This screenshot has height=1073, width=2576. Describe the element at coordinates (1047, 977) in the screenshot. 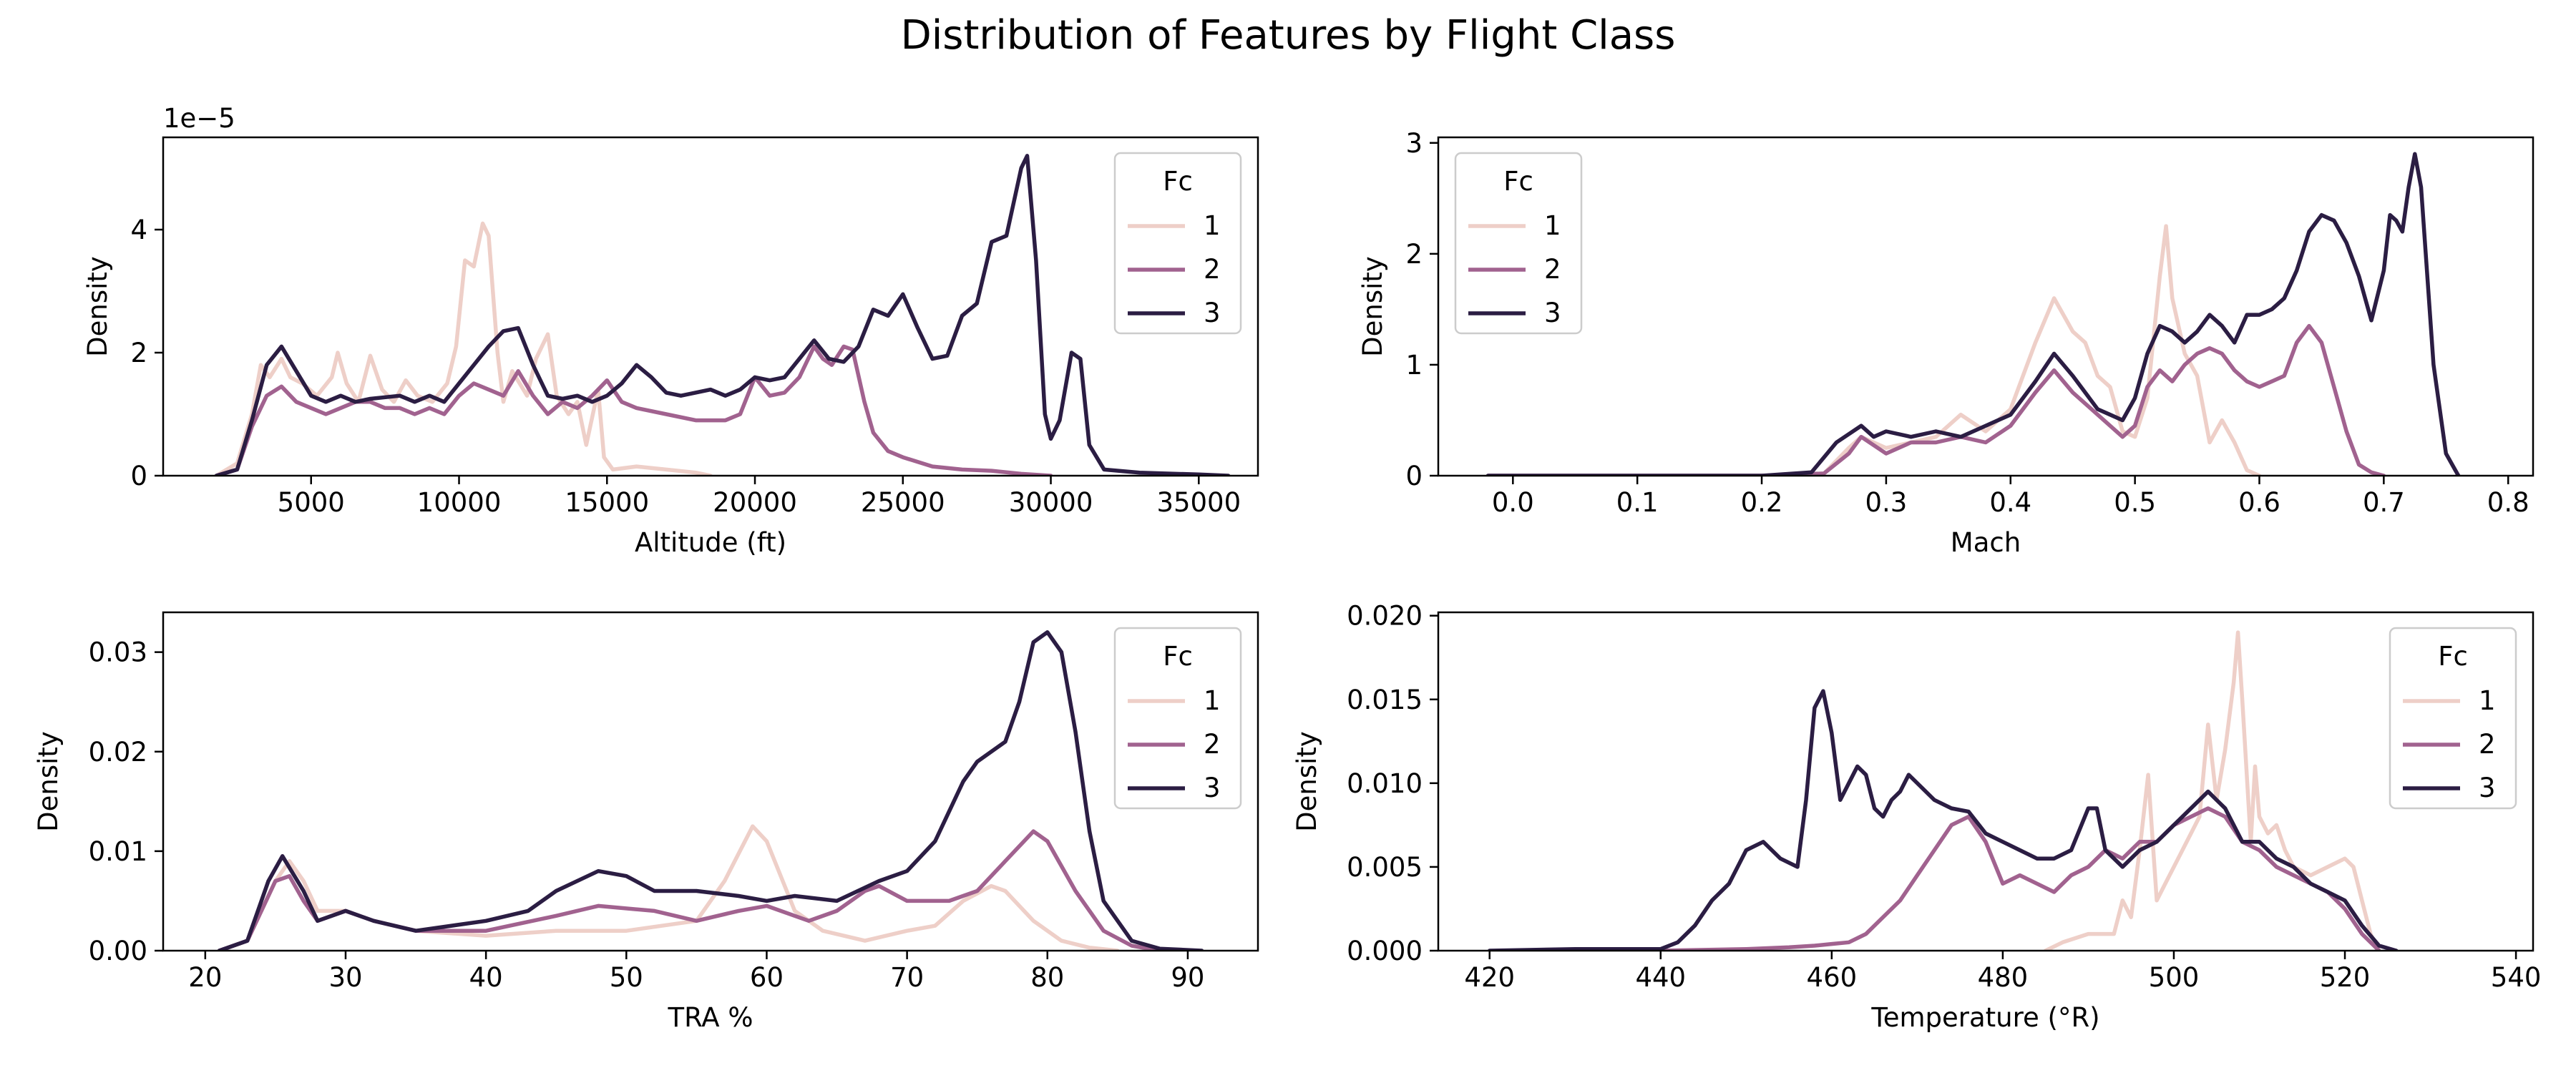

I see `x-tick-label: 80` at that location.